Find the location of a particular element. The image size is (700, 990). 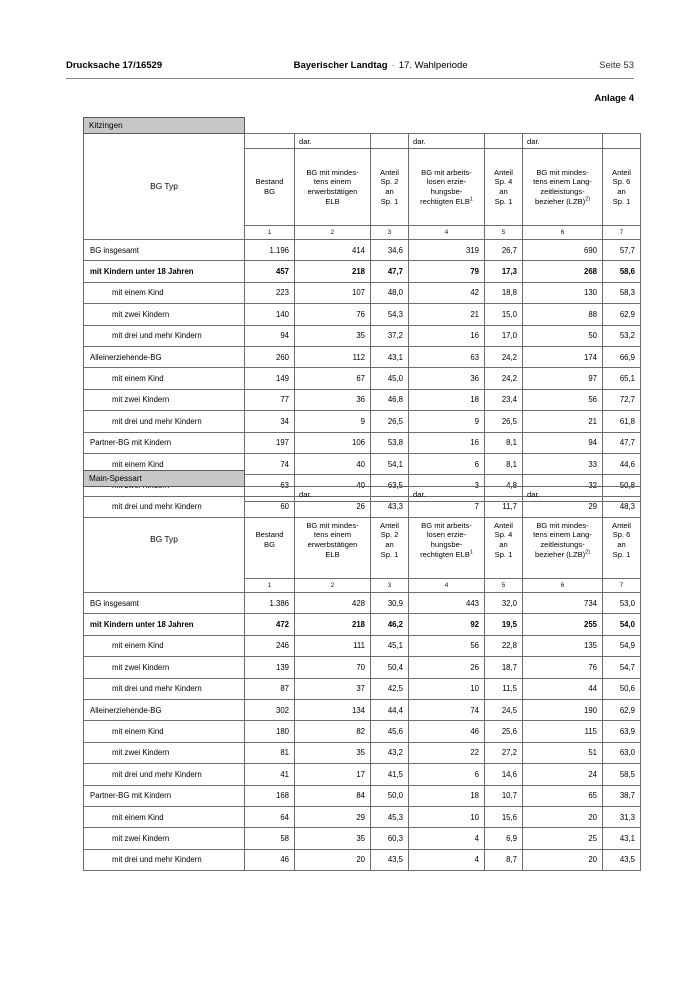

table-cell-value: 218 is located at coordinates (332, 624).